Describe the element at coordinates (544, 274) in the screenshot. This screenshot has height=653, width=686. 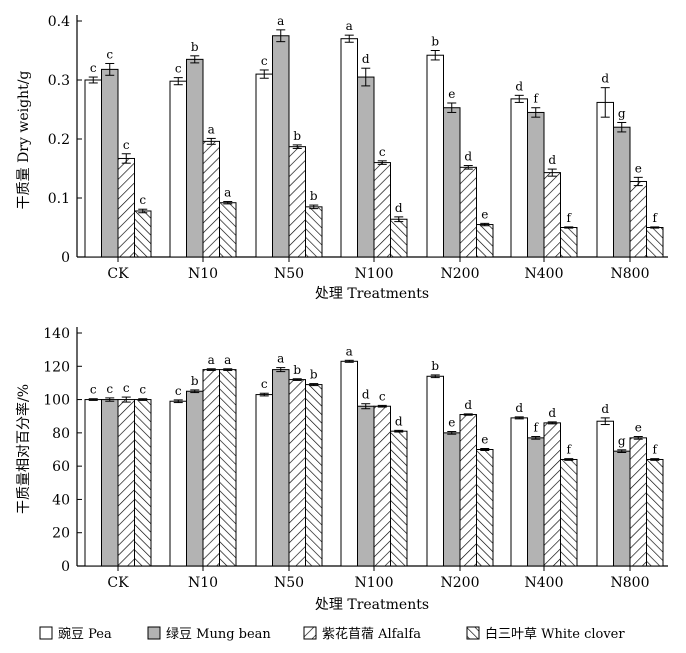
I see `chart1-category-label: N400` at that location.